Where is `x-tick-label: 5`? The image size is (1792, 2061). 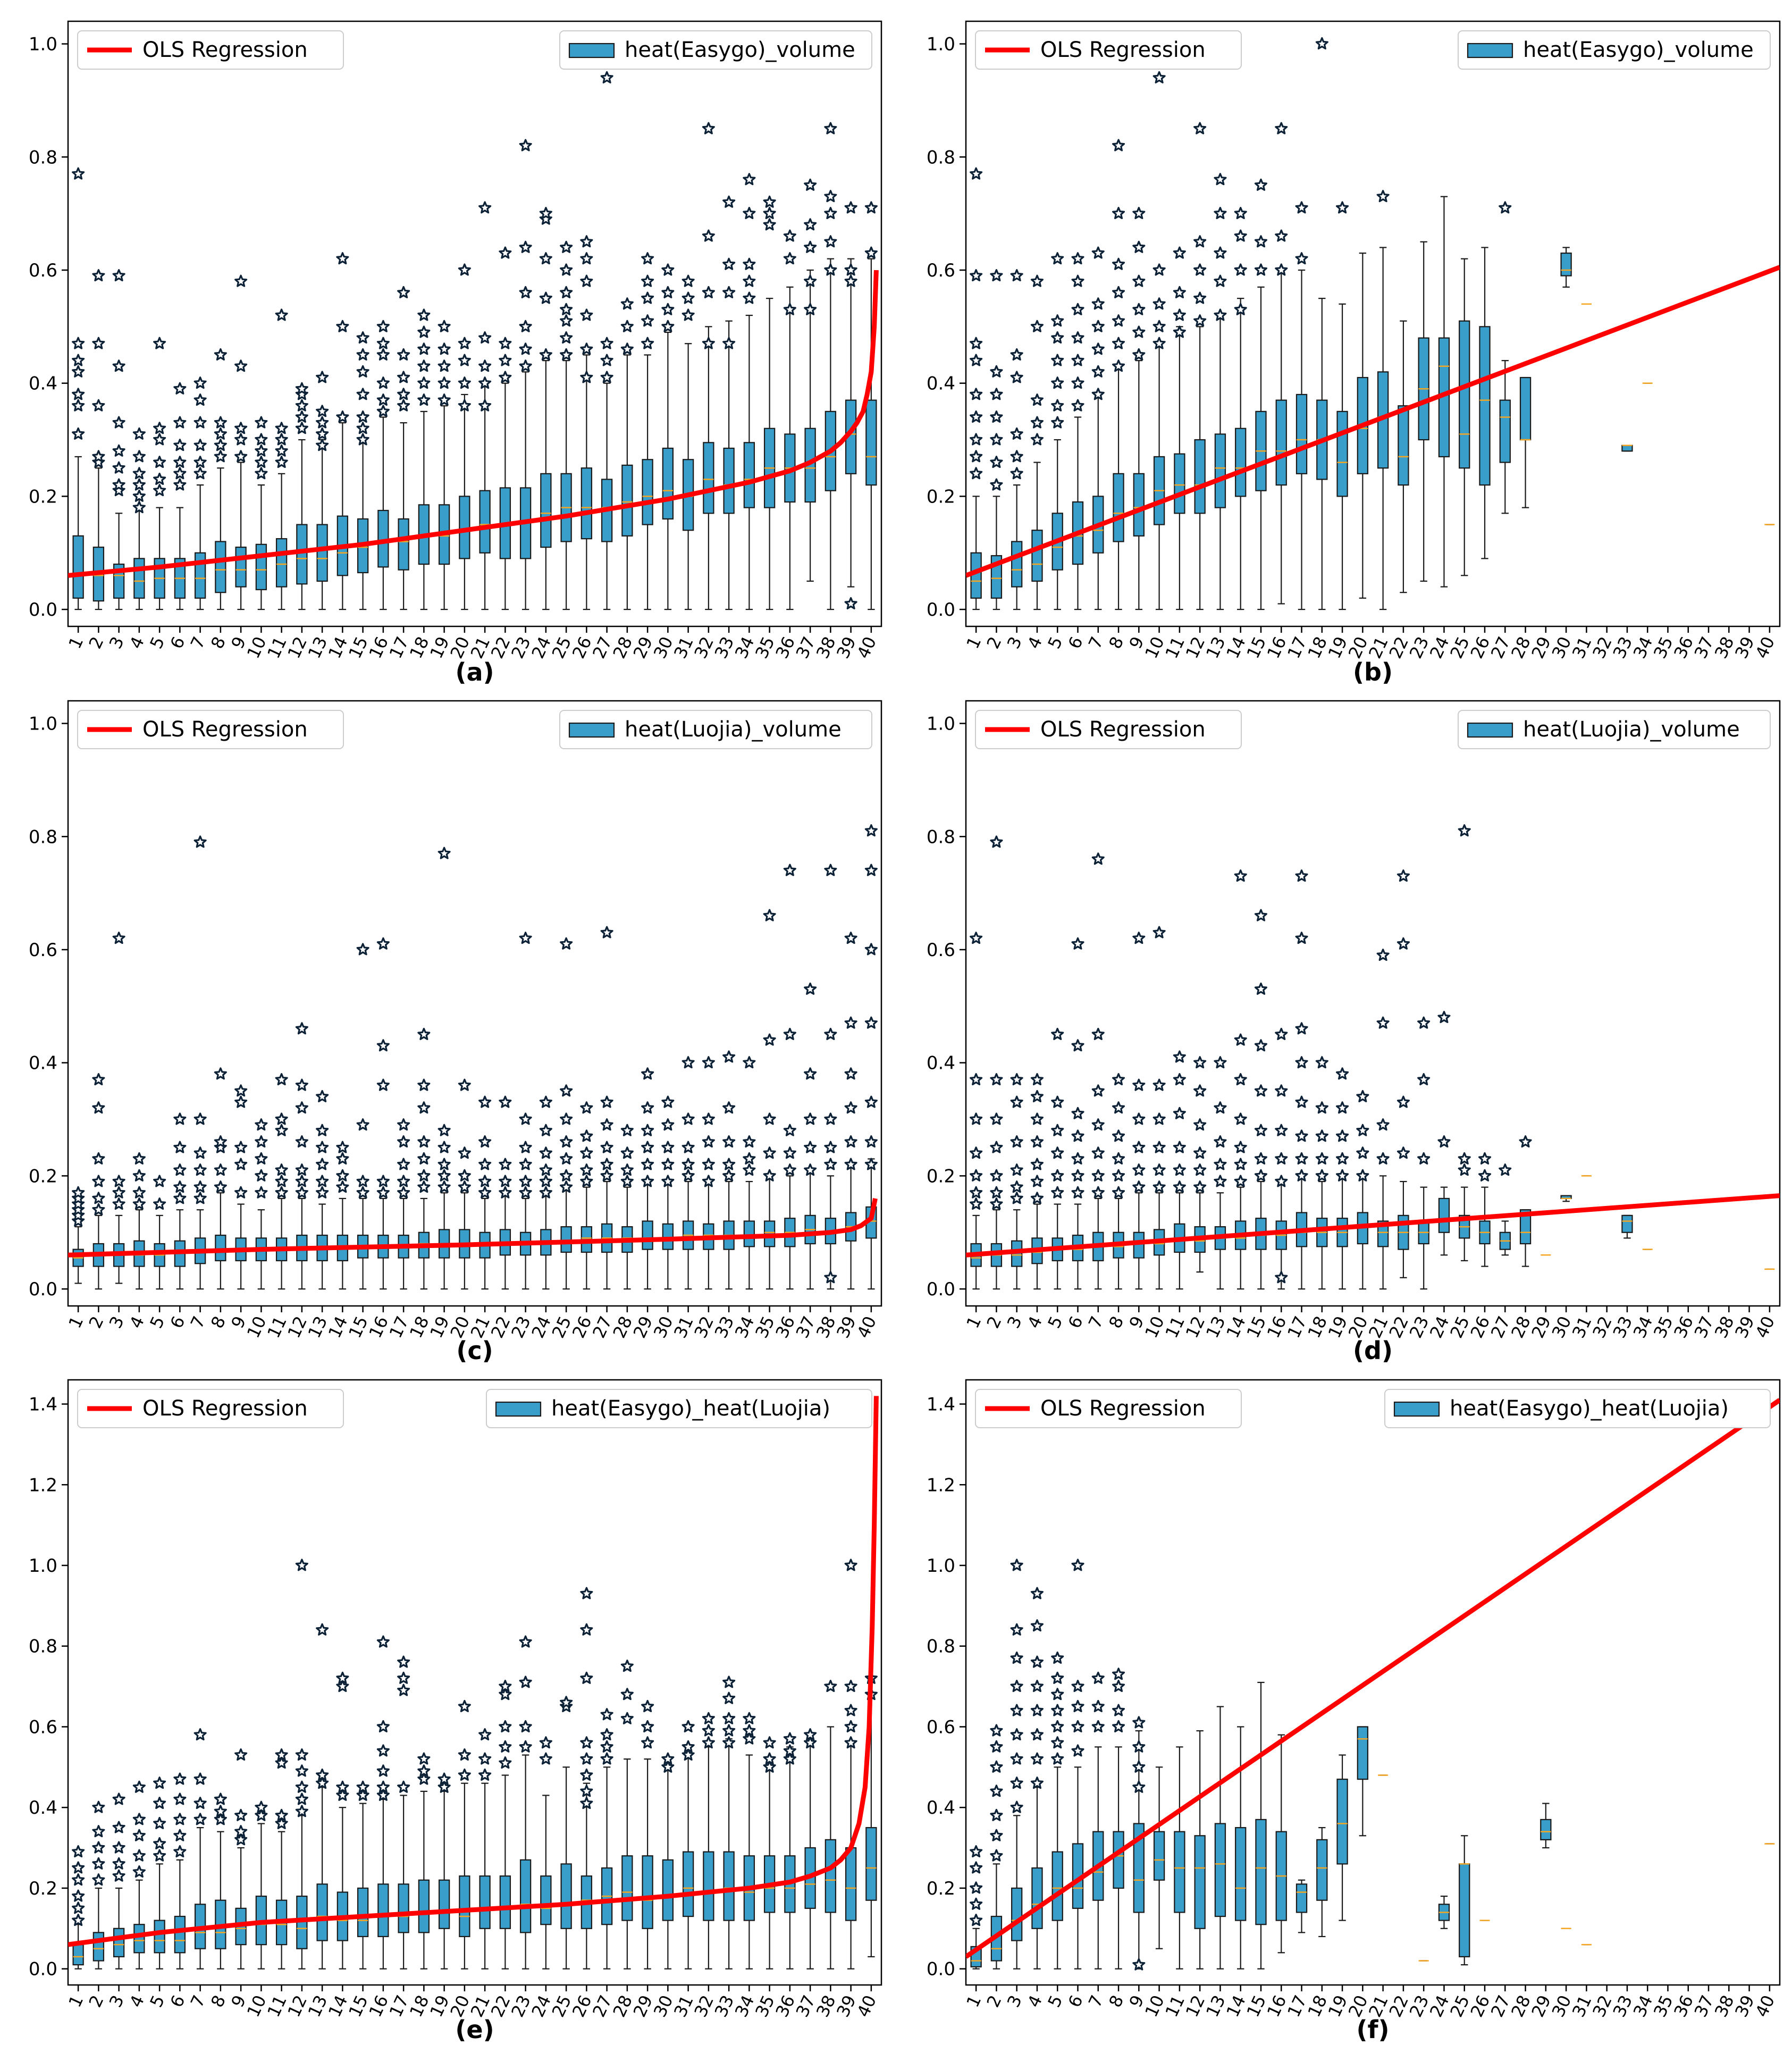
x-tick-label: 5 is located at coordinates (1055, 1322).